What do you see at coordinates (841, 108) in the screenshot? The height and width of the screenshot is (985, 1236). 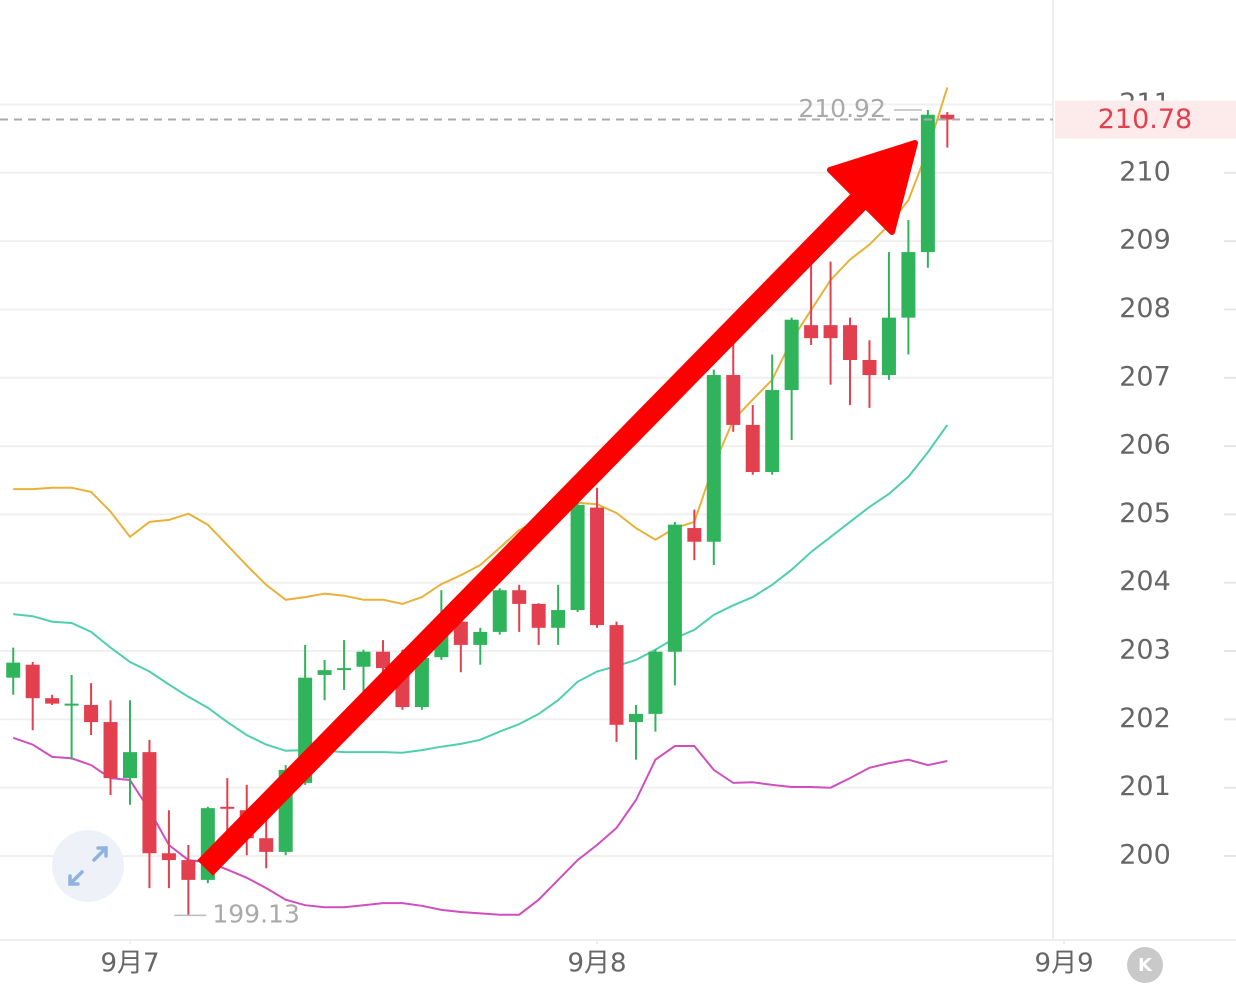 I see `high-label: 210.92` at bounding box center [841, 108].